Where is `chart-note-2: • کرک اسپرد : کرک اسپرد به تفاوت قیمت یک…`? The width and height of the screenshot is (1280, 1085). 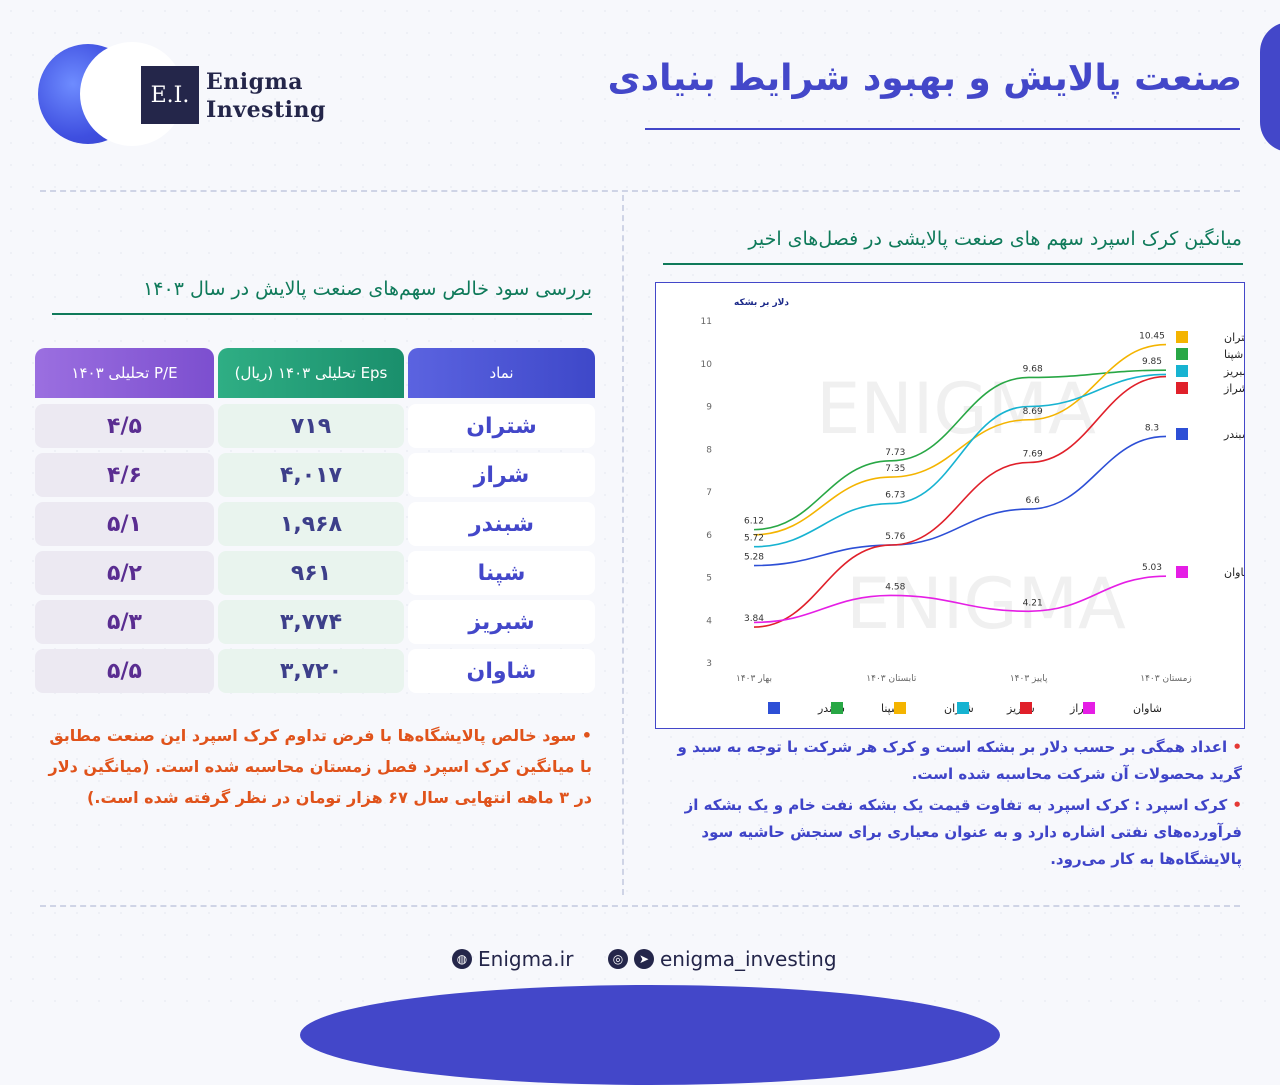
chart-note-2: • کرک اسپرد : کرک اسپرد به تفاوت قیمت یک… is located at coordinates (963, 832).